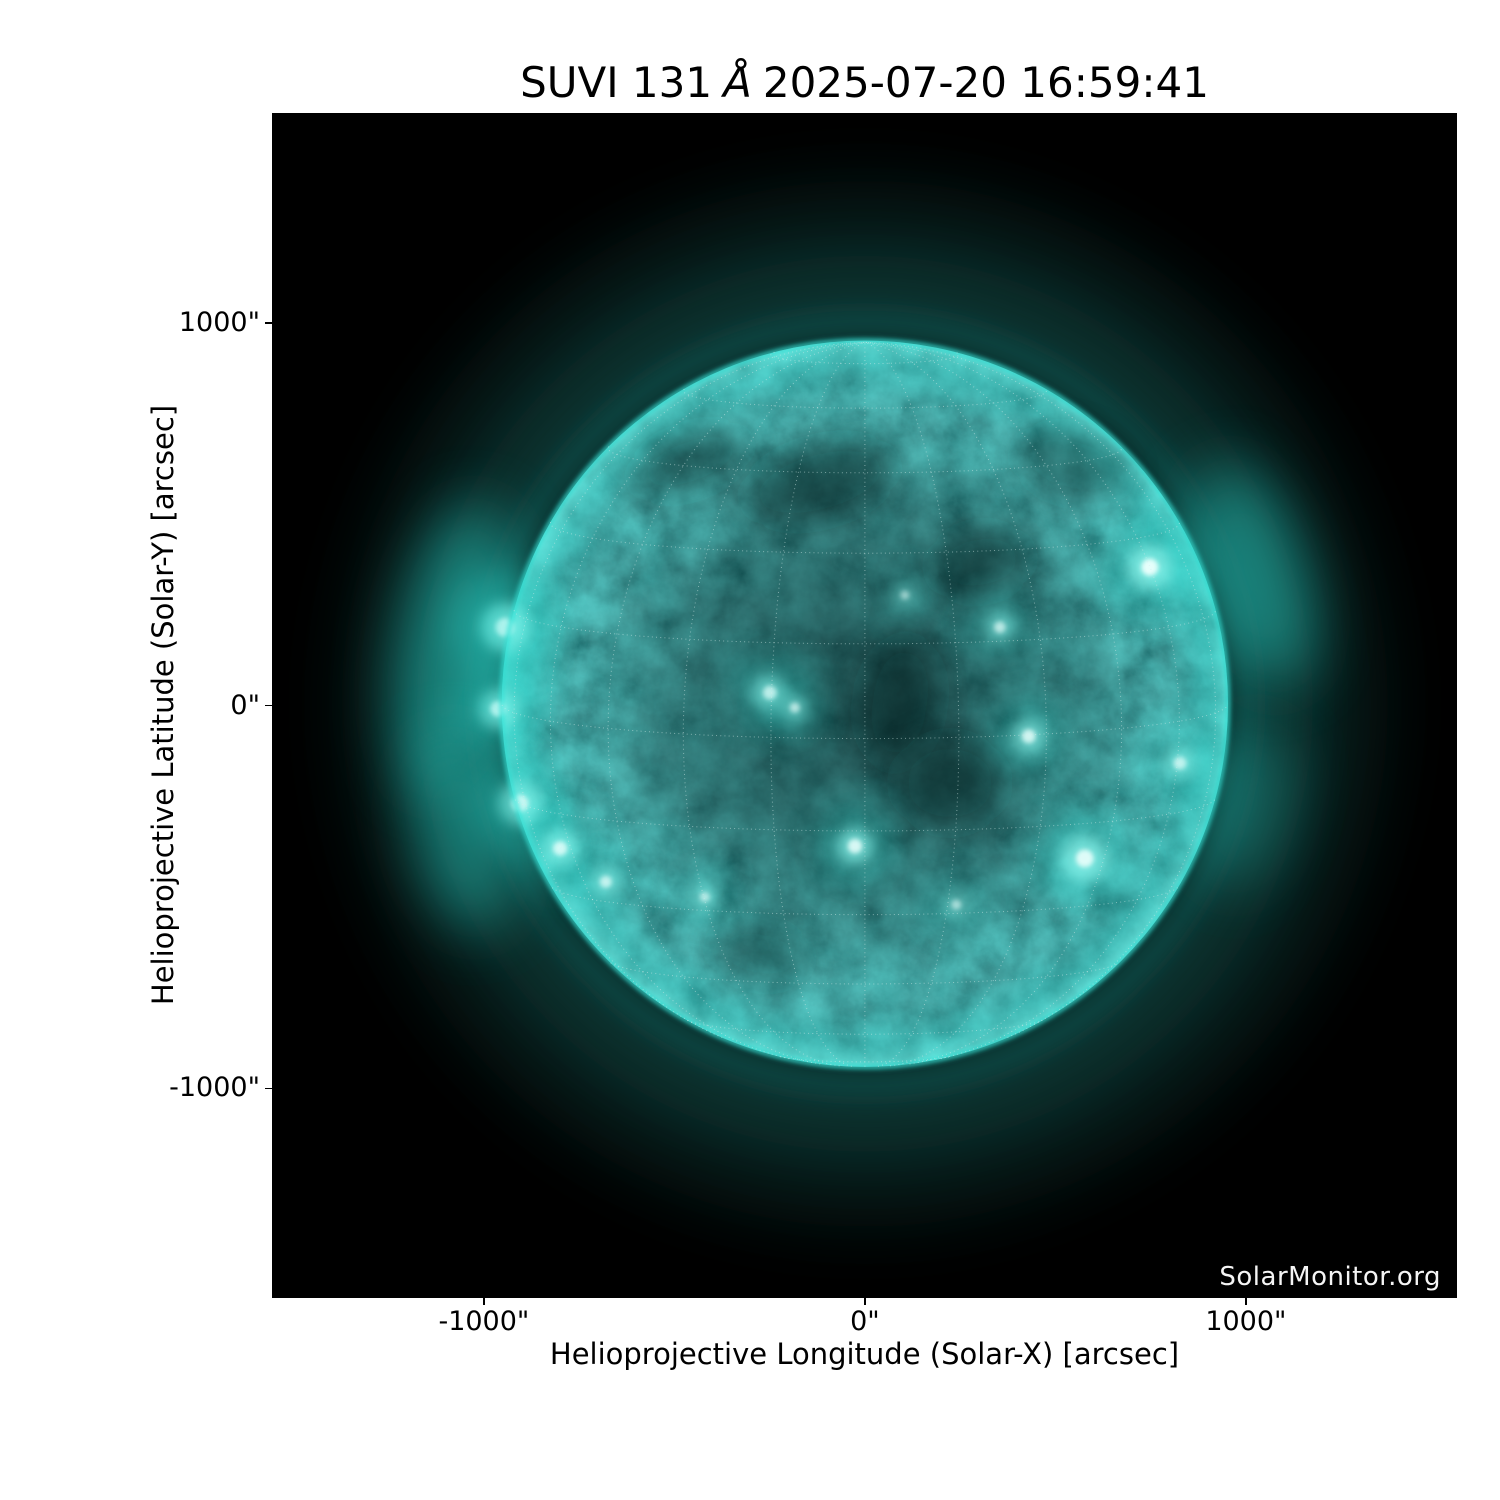 Image resolution: width=1500 pixels, height=1500 pixels. What do you see at coordinates (985, 82) in the screenshot?
I see `title-datetime: 2025-07-20 16:59:41` at bounding box center [985, 82].